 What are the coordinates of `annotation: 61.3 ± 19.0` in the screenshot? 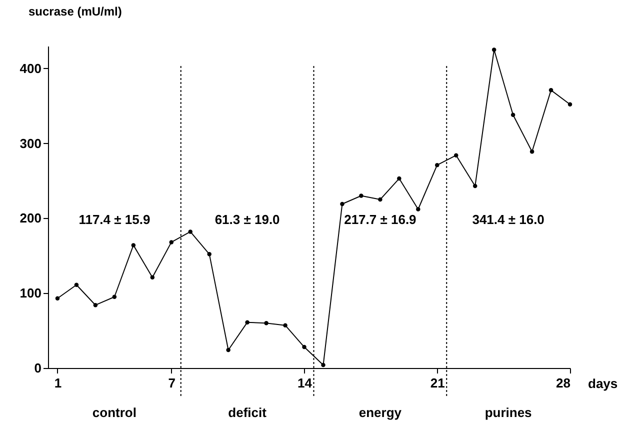 It's located at (247, 219).